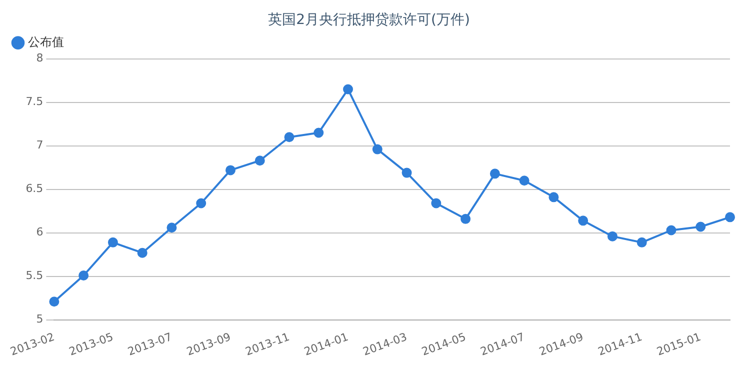 Image resolution: width=750 pixels, height=370 pixels. What do you see at coordinates (369, 20) in the screenshot?
I see `chart-title: 英国2月央行抵押贷款许可(万件)` at bounding box center [369, 20].